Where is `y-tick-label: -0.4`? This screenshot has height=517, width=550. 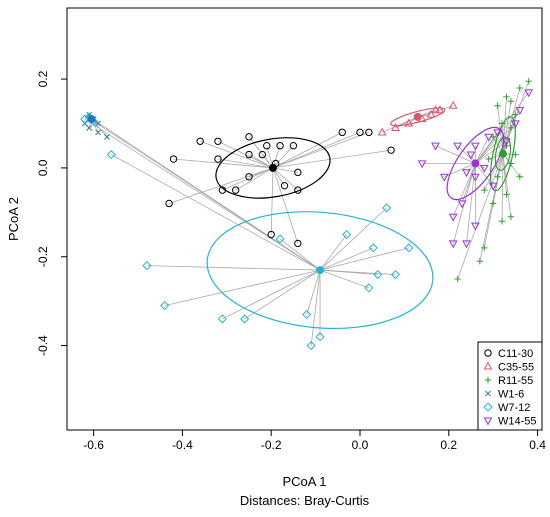
y-tick-label: -0.4 is located at coordinates (43, 345).